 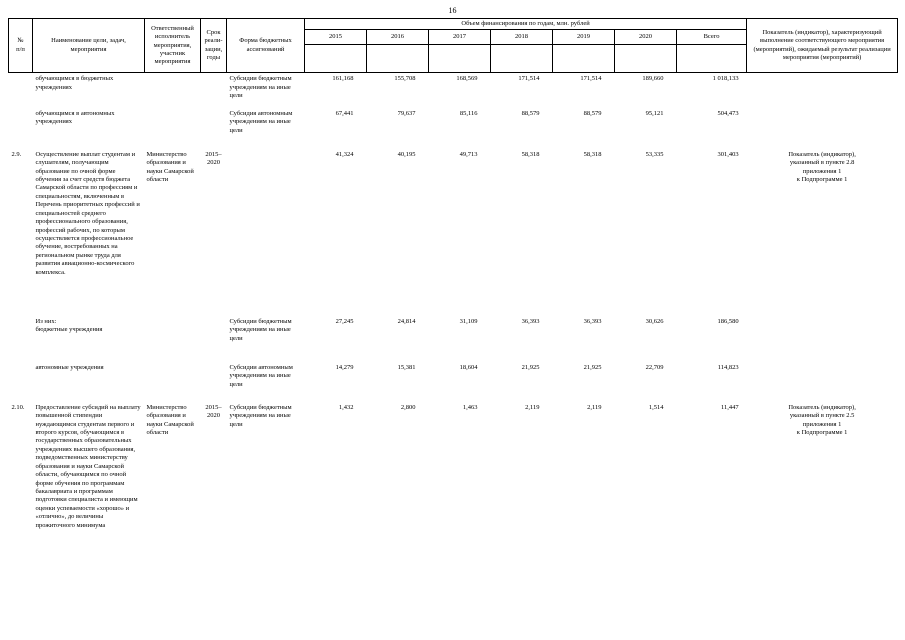 What do you see at coordinates (592, 321) in the screenshot?
I see `cell-value-2019: 36,393` at bounding box center [592, 321].